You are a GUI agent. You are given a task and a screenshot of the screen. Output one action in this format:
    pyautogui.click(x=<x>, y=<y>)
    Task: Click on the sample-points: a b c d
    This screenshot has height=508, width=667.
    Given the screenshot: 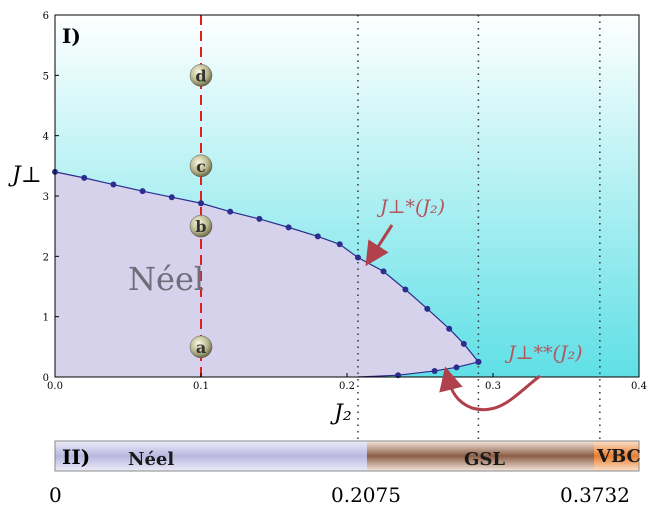 What is the action you would take?
    pyautogui.click(x=201, y=211)
    